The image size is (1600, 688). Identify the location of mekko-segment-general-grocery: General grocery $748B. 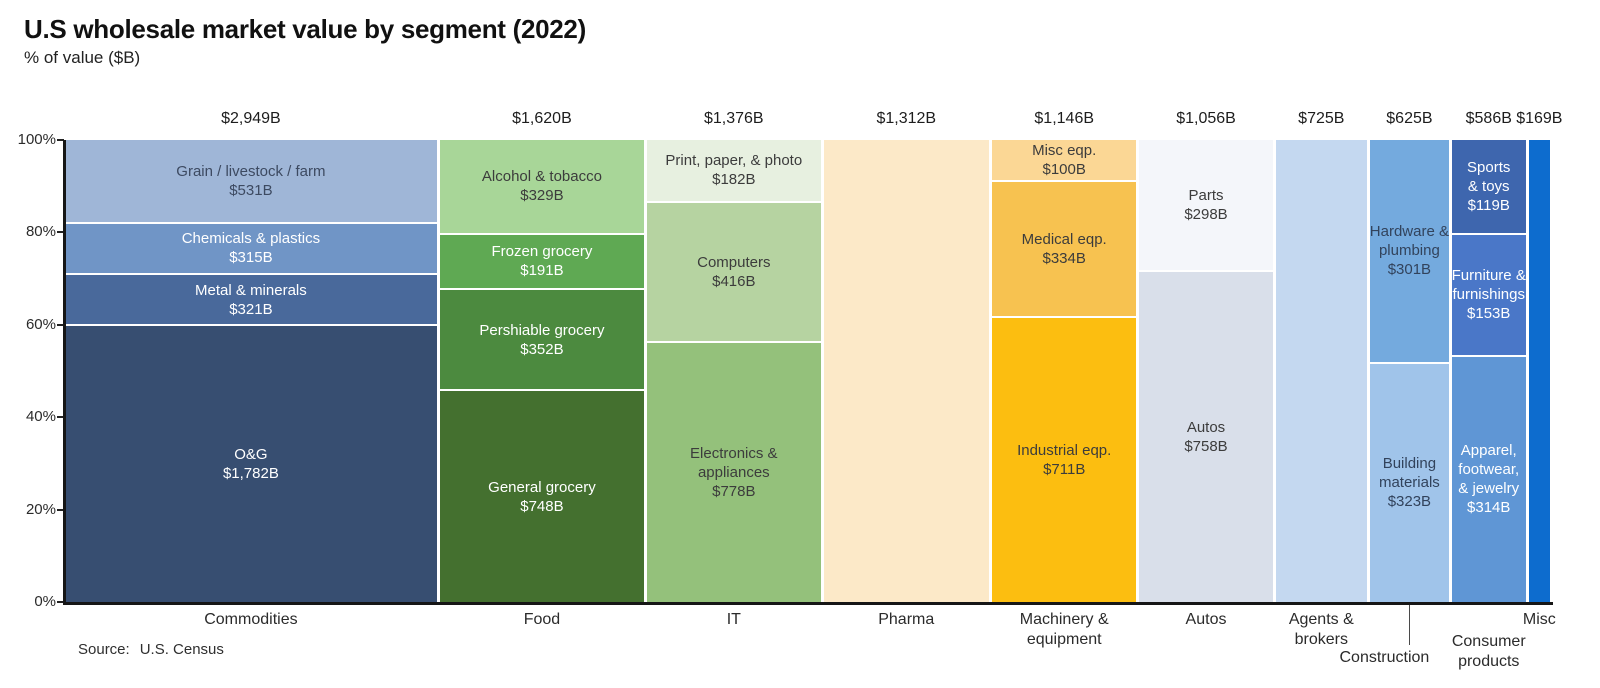
(542, 496).